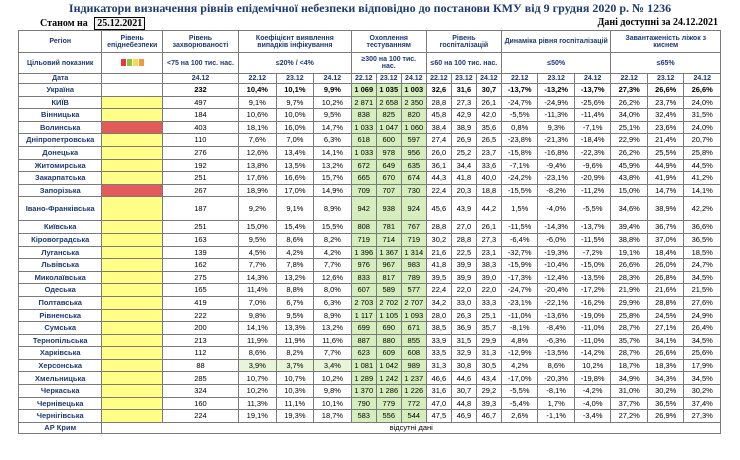 This screenshot has width=740, height=460. I want to click on detection-value: 13,2%, so click(295, 277).